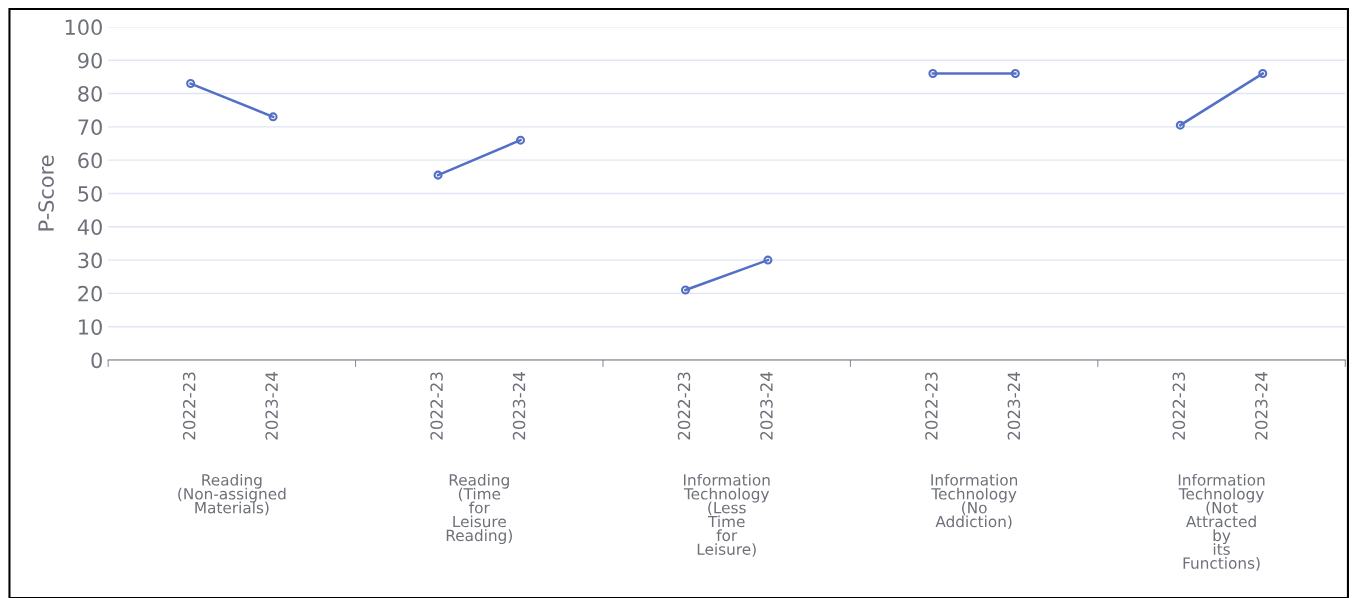 Image resolution: width=1352 pixels, height=598 pixels. Describe the element at coordinates (726, 515) in the screenshot. I see `text: Information Technology (Less Time for Leisure)` at that location.